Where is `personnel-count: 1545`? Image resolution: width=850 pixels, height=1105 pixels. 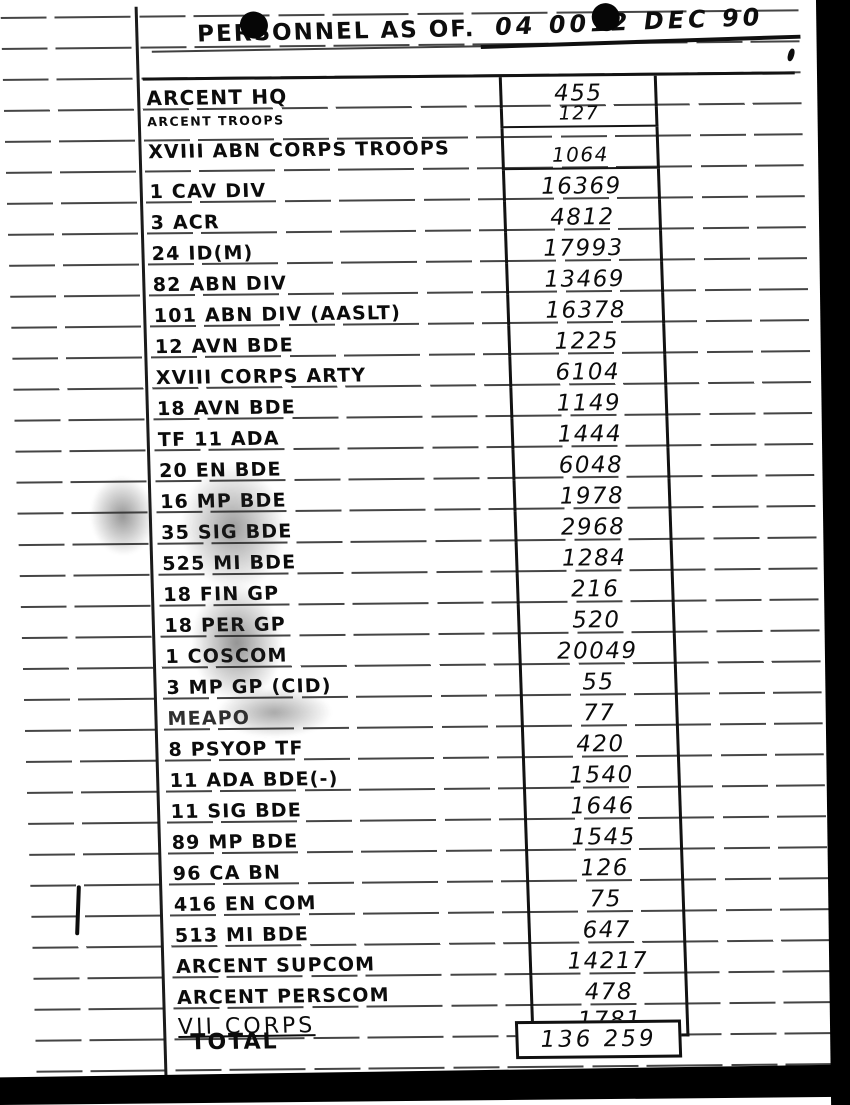 personnel-count: 1545 is located at coordinates (604, 835).